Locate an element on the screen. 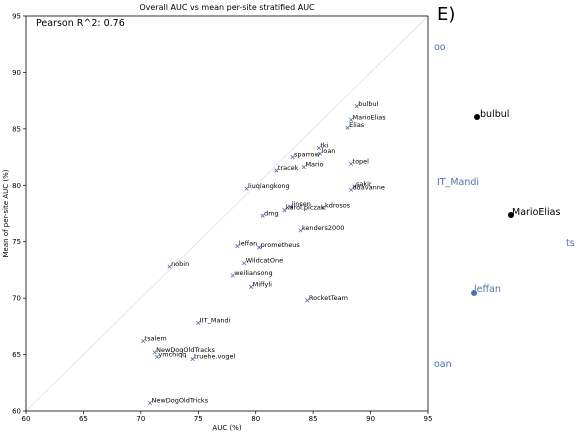  y-tick-label: 60 is located at coordinates (16, 412).